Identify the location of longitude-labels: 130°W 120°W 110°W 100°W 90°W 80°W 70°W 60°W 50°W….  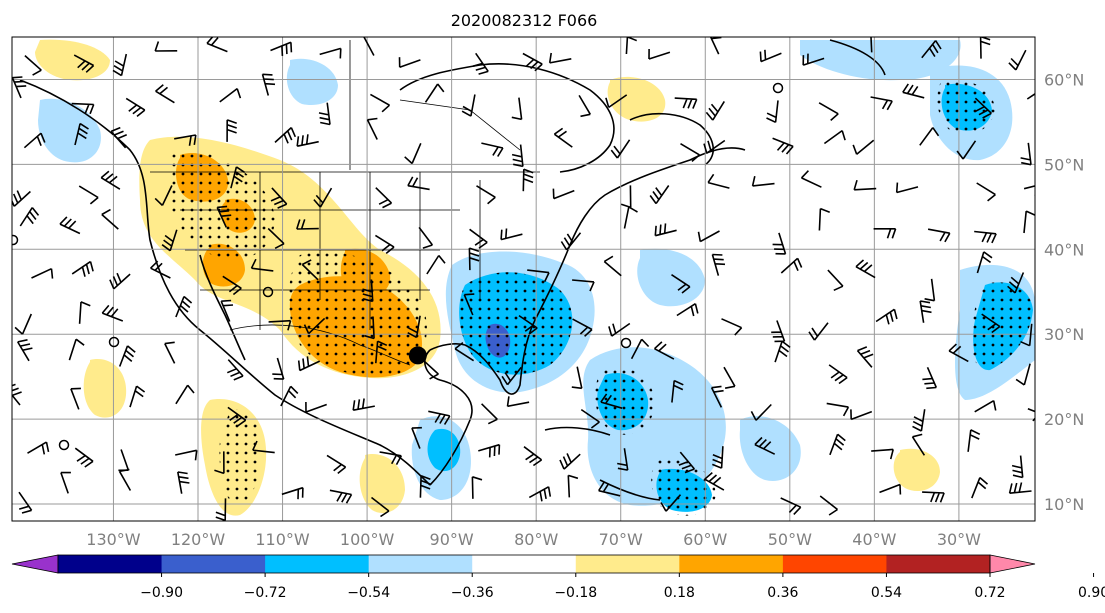
(533, 539).